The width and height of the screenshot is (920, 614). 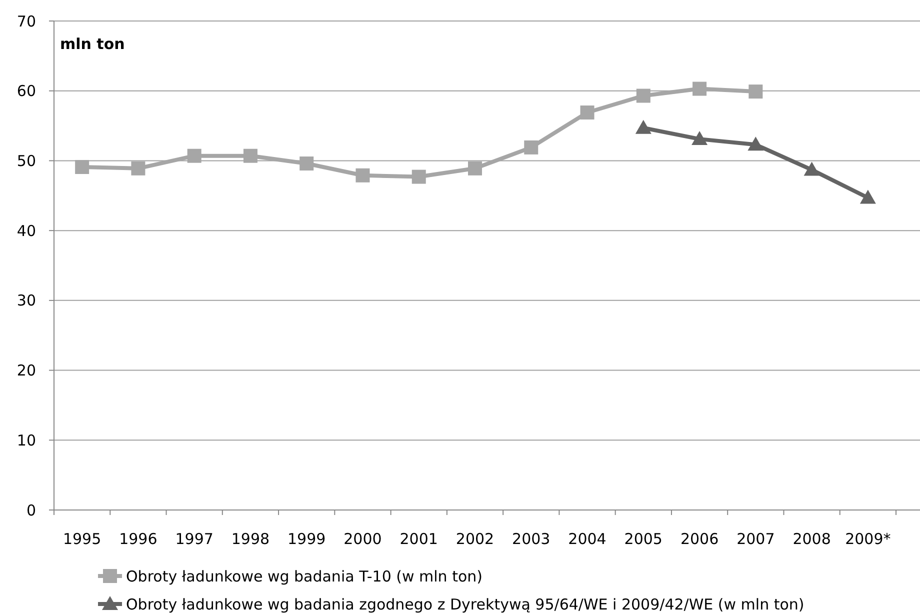 What do you see at coordinates (699, 539) in the screenshot?
I see `x-tick-label: 2006` at bounding box center [699, 539].